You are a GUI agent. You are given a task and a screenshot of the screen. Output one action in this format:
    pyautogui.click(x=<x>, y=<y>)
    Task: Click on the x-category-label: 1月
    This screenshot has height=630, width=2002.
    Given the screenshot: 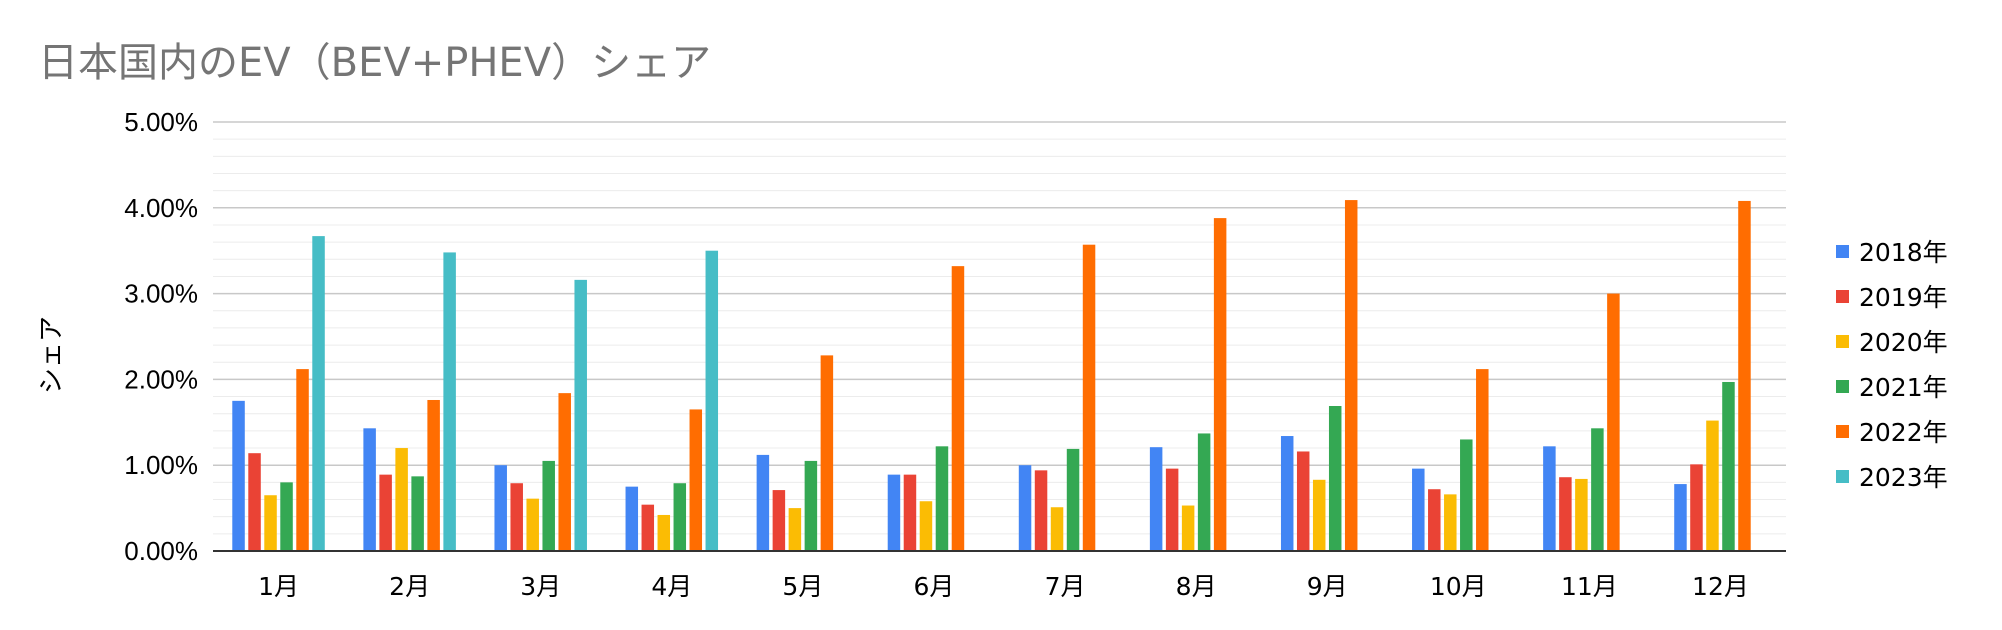 What is the action you would take?
    pyautogui.click(x=278, y=586)
    